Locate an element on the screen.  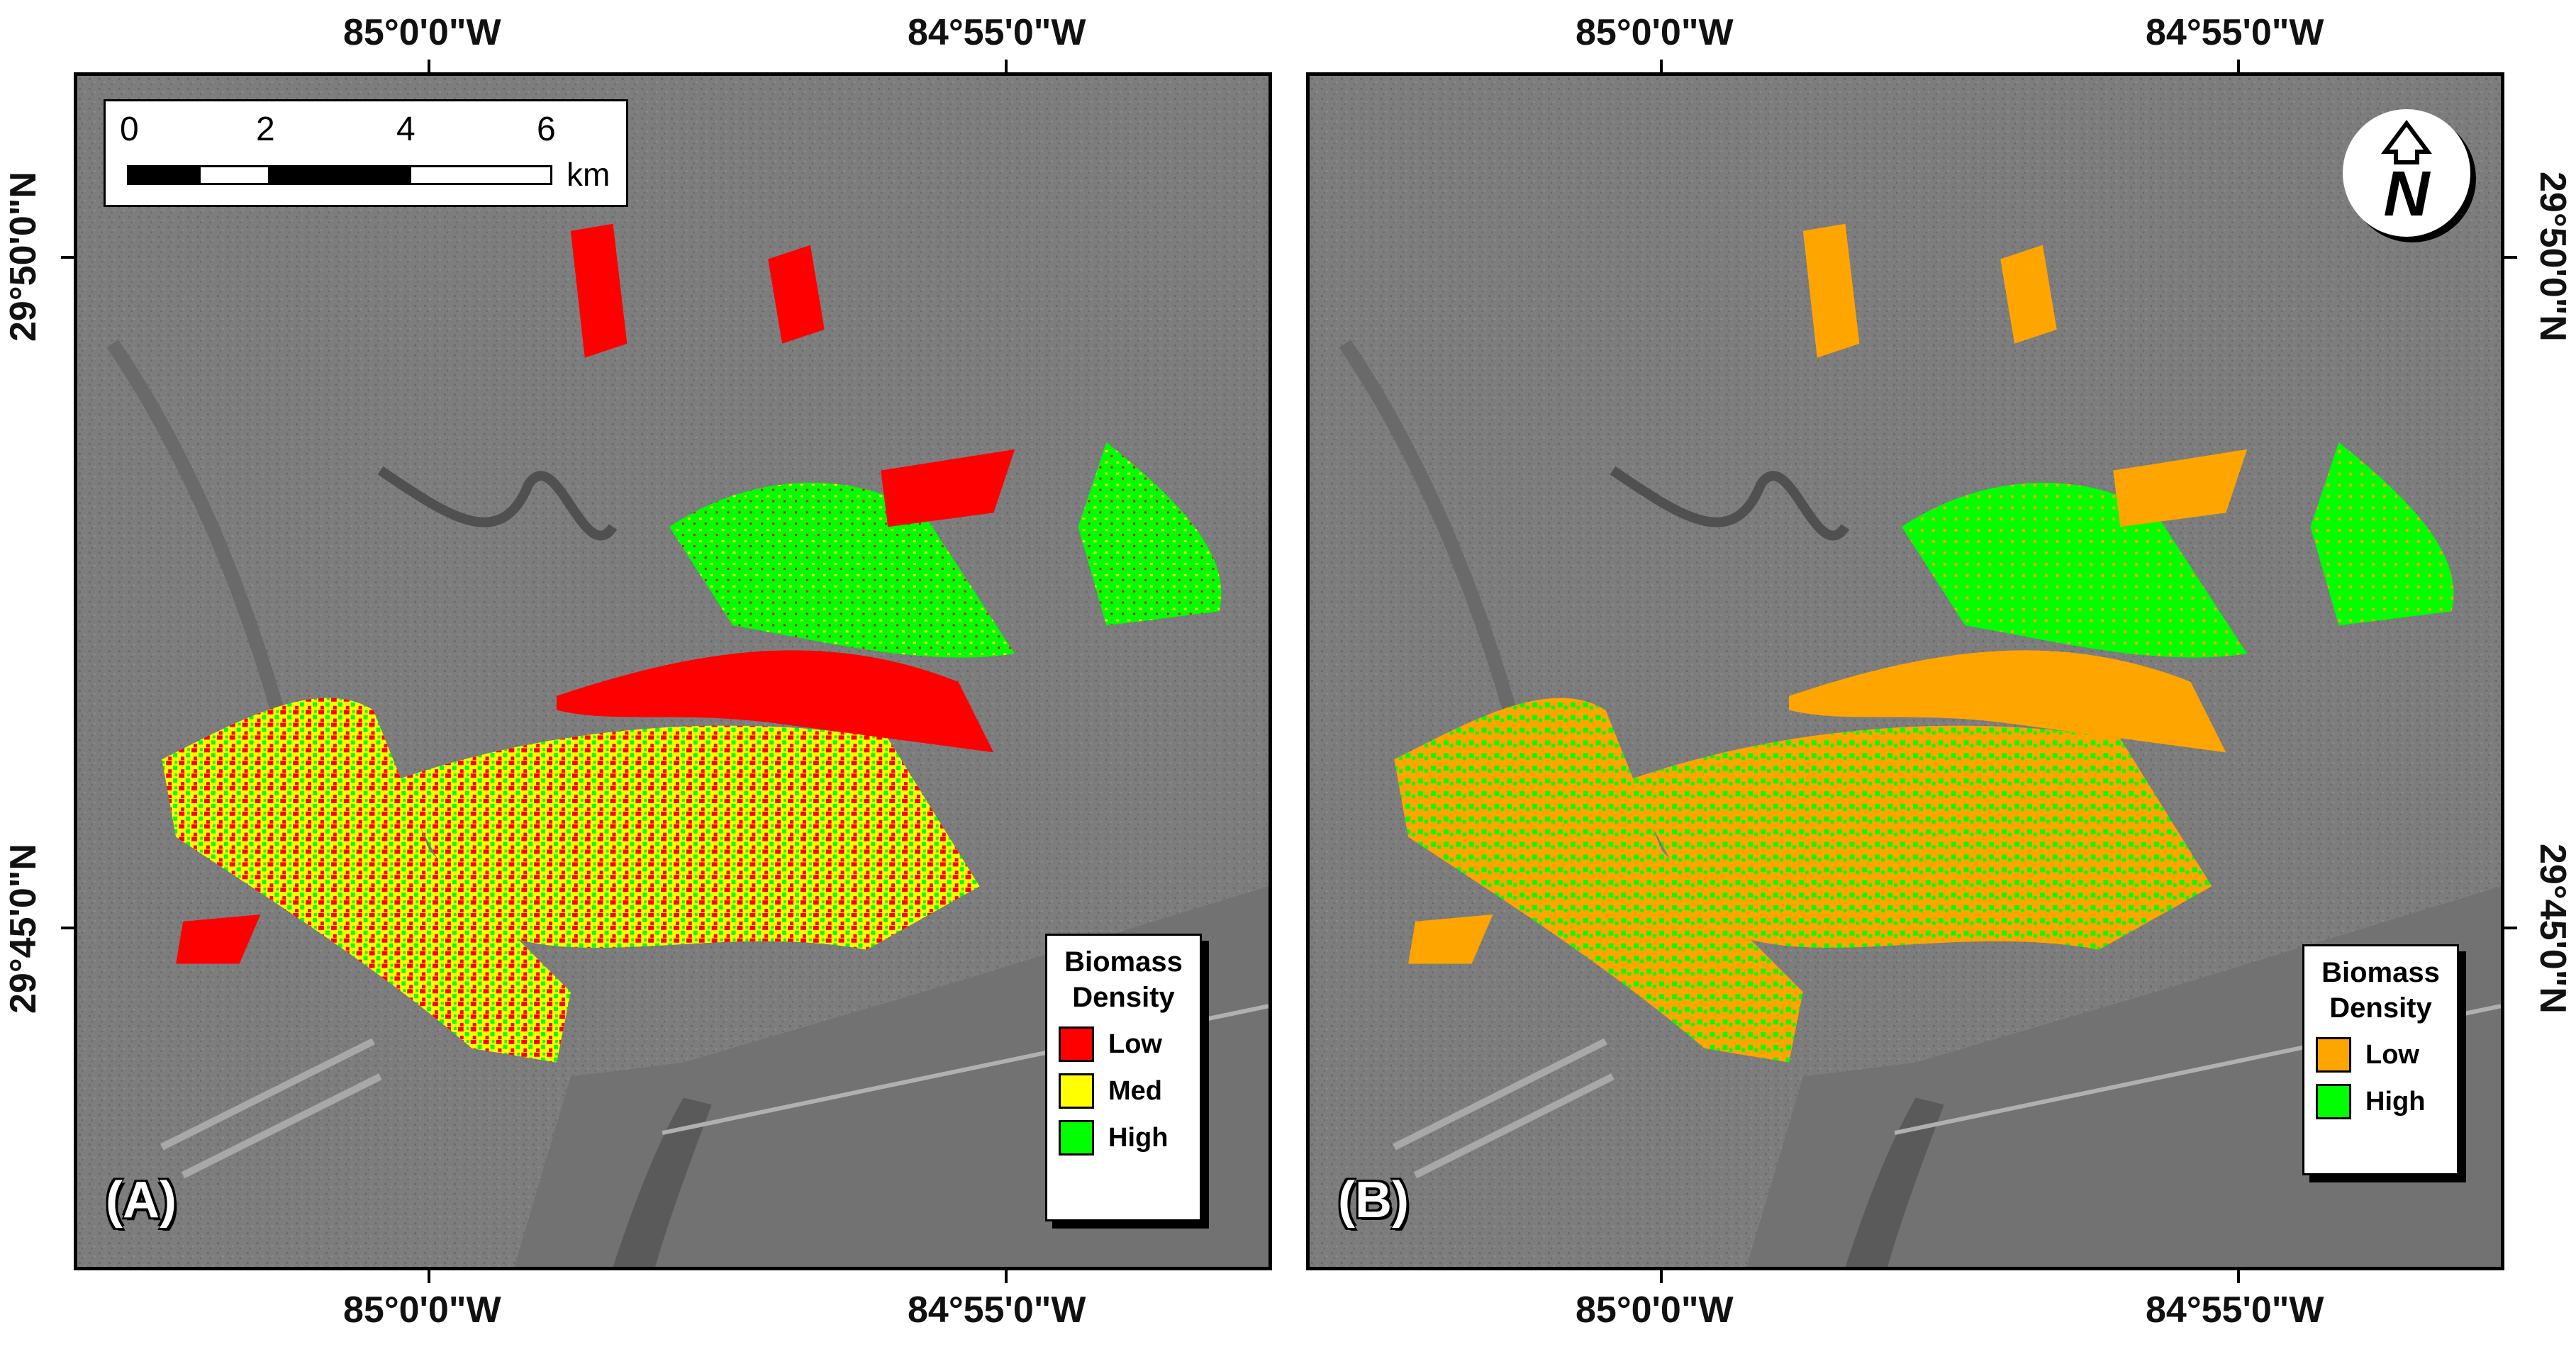
scale-bar-segments is located at coordinates (339, 175).